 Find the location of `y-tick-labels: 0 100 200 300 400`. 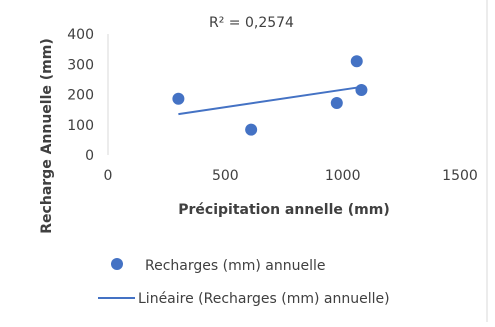

y-tick-labels: 0 100 200 300 400 is located at coordinates (80, 95).